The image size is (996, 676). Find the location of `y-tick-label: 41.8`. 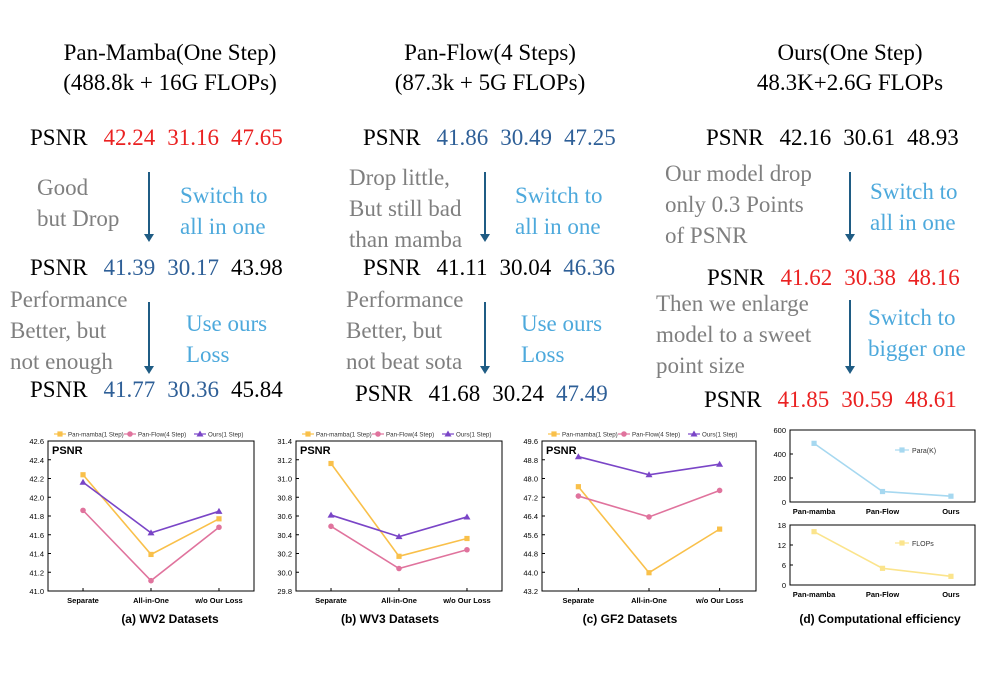

y-tick-label: 41.8 is located at coordinates (36, 516).